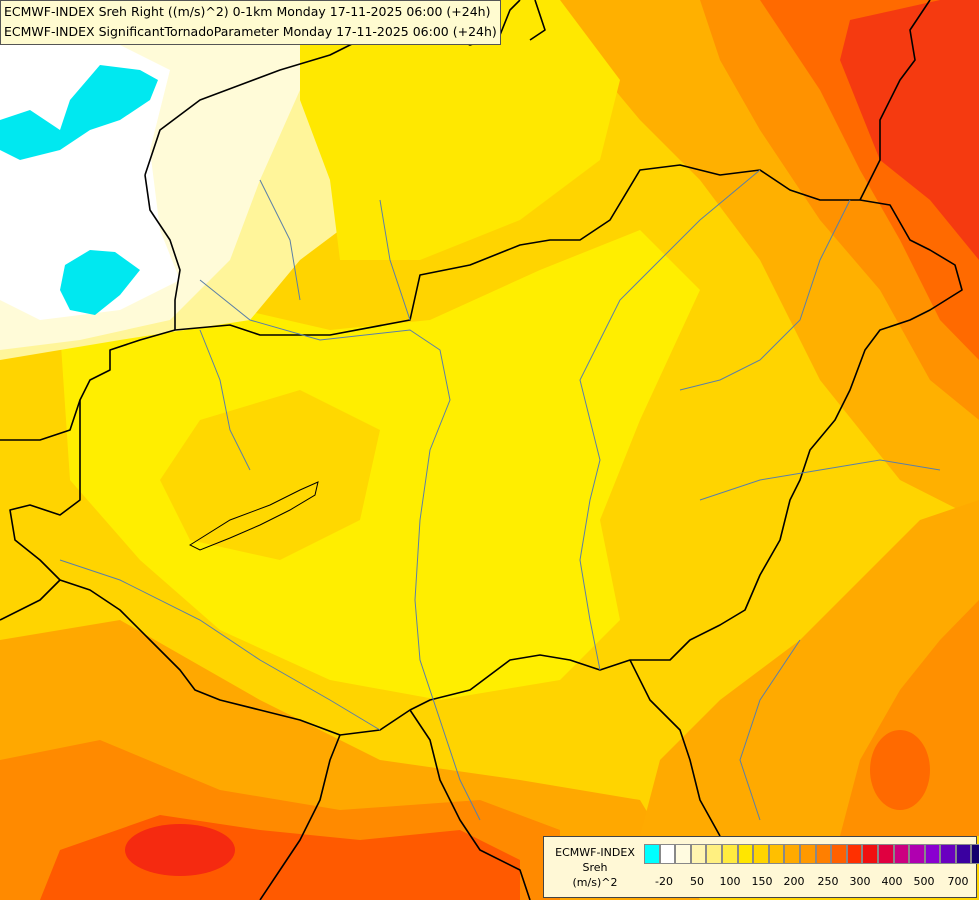 This screenshot has width=979, height=900. I want to click on legend-ticks: -20 50 100 150 200 250 300 400 500 700, so click(809, 882).